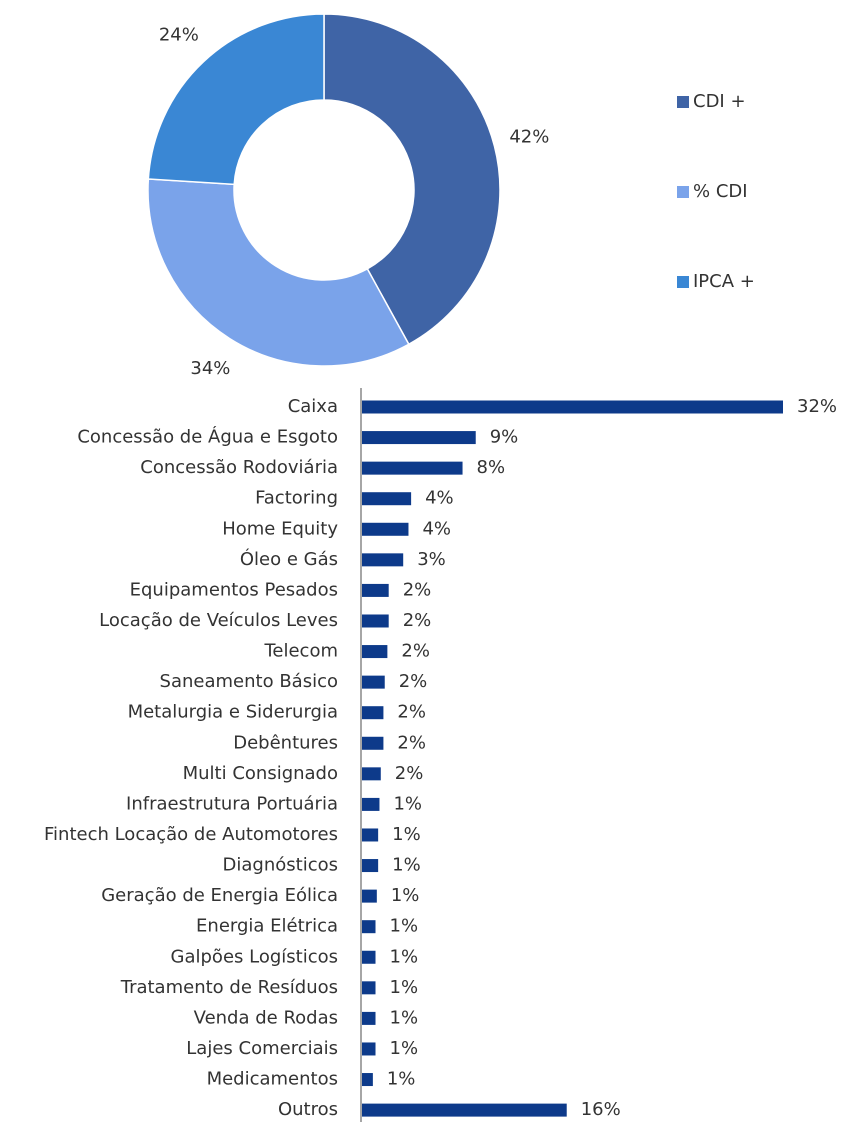 The width and height of the screenshot is (848, 1122). Describe the element at coordinates (260, 773) in the screenshot. I see `category-label: Multi Consignado` at that location.